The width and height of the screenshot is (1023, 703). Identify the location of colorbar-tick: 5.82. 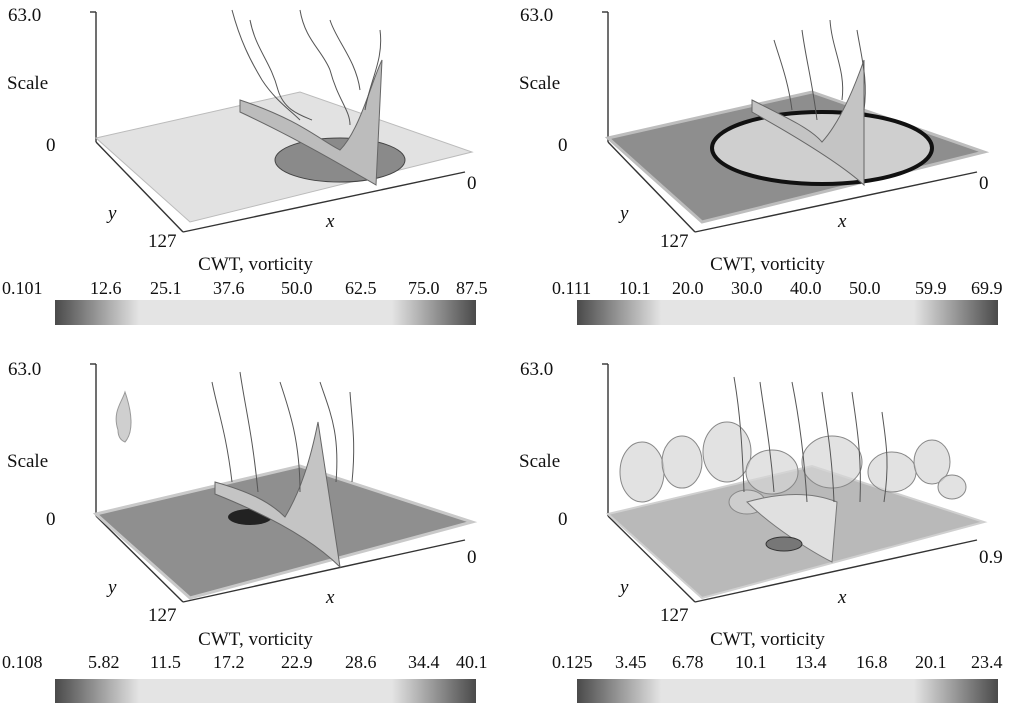
(104, 662).